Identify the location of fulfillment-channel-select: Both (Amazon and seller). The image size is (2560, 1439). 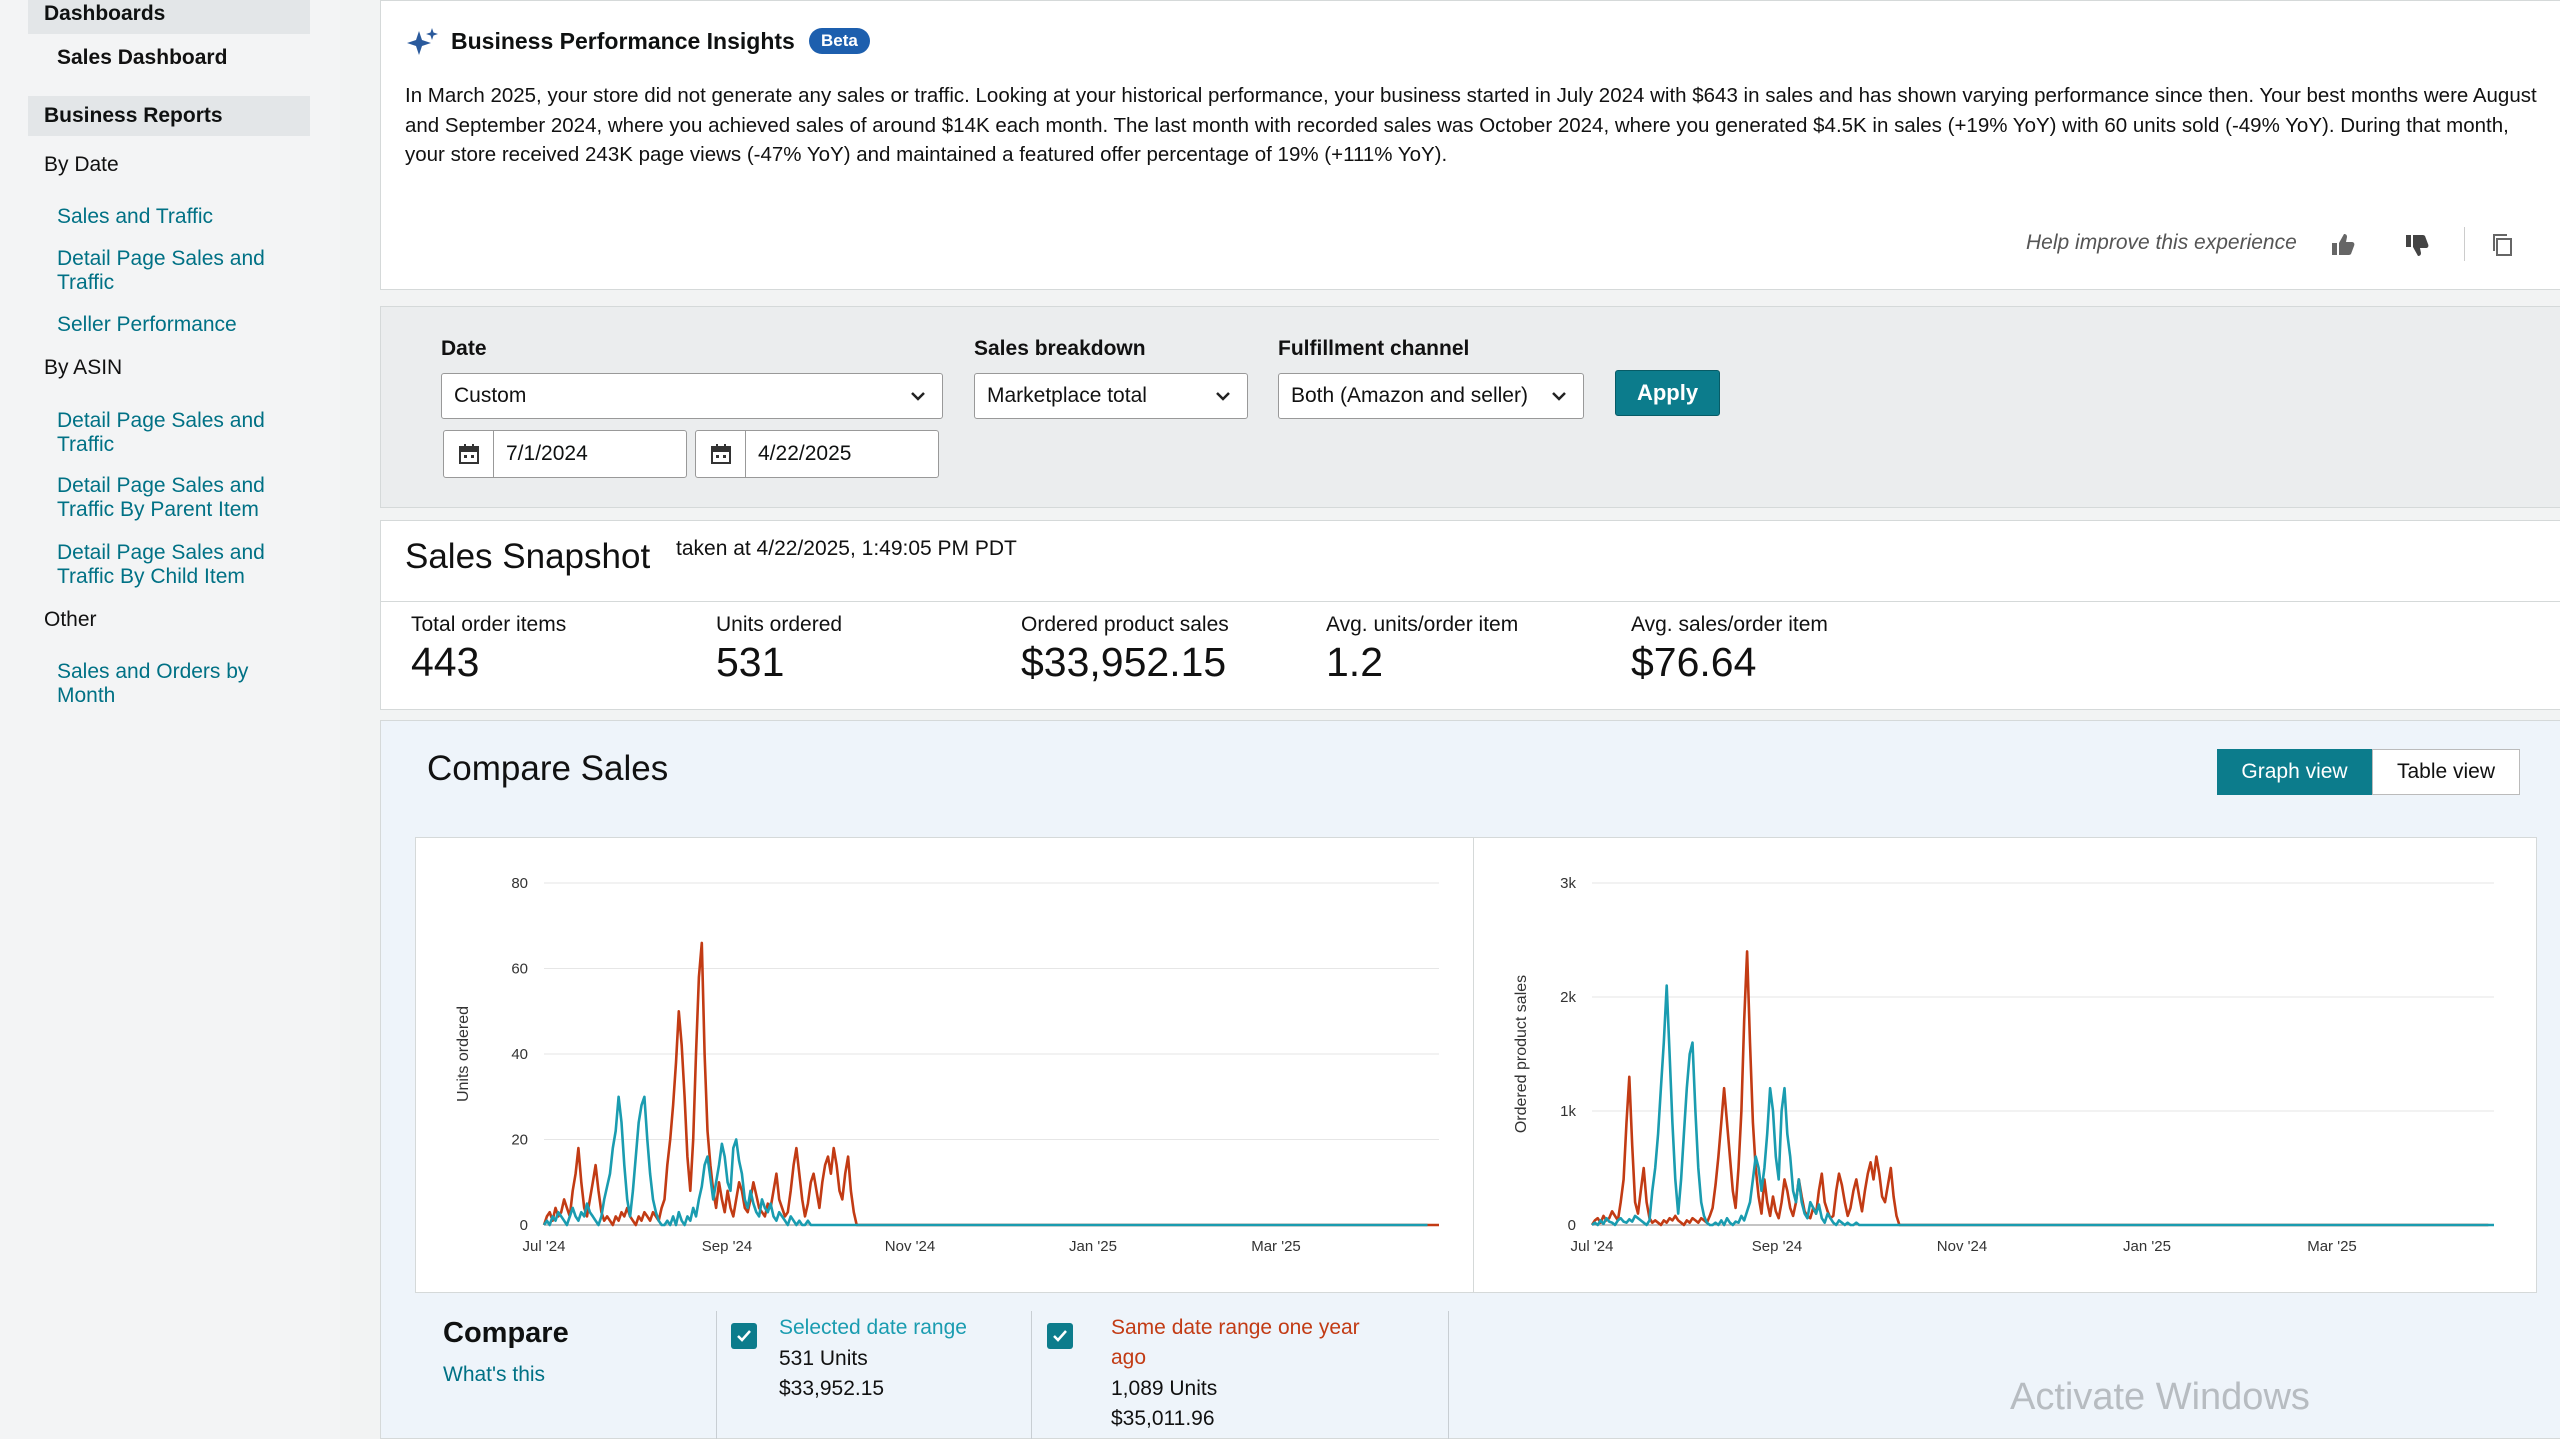
(1431, 396).